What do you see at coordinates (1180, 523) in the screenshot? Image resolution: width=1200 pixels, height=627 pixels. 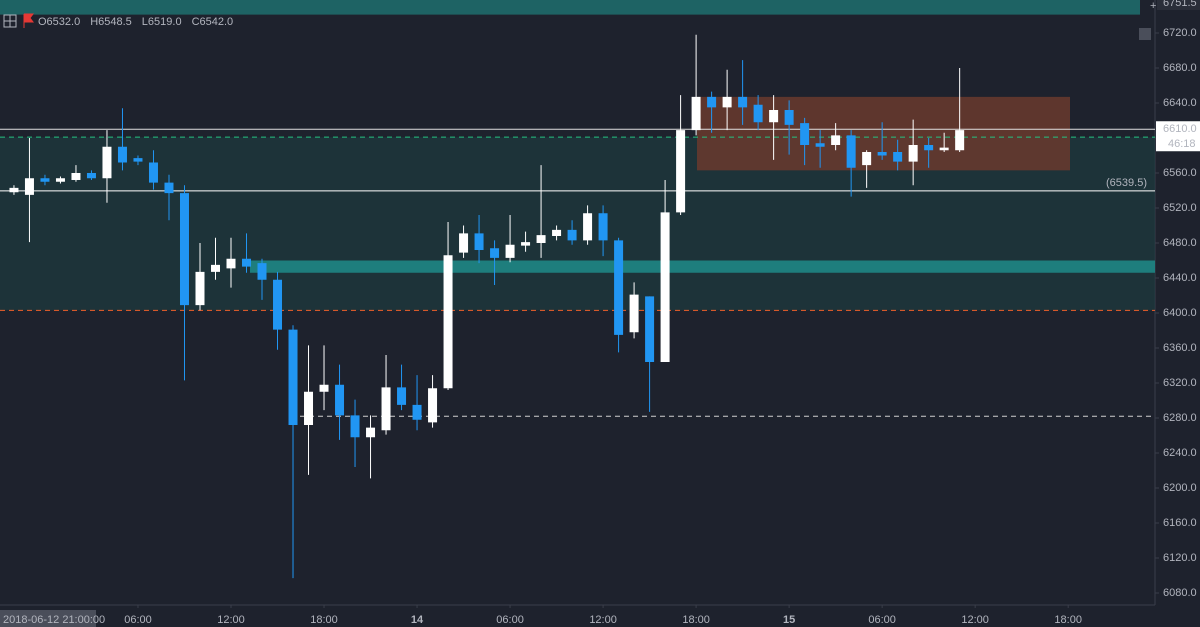 I see `y-tick-label: 6160.0` at bounding box center [1180, 523].